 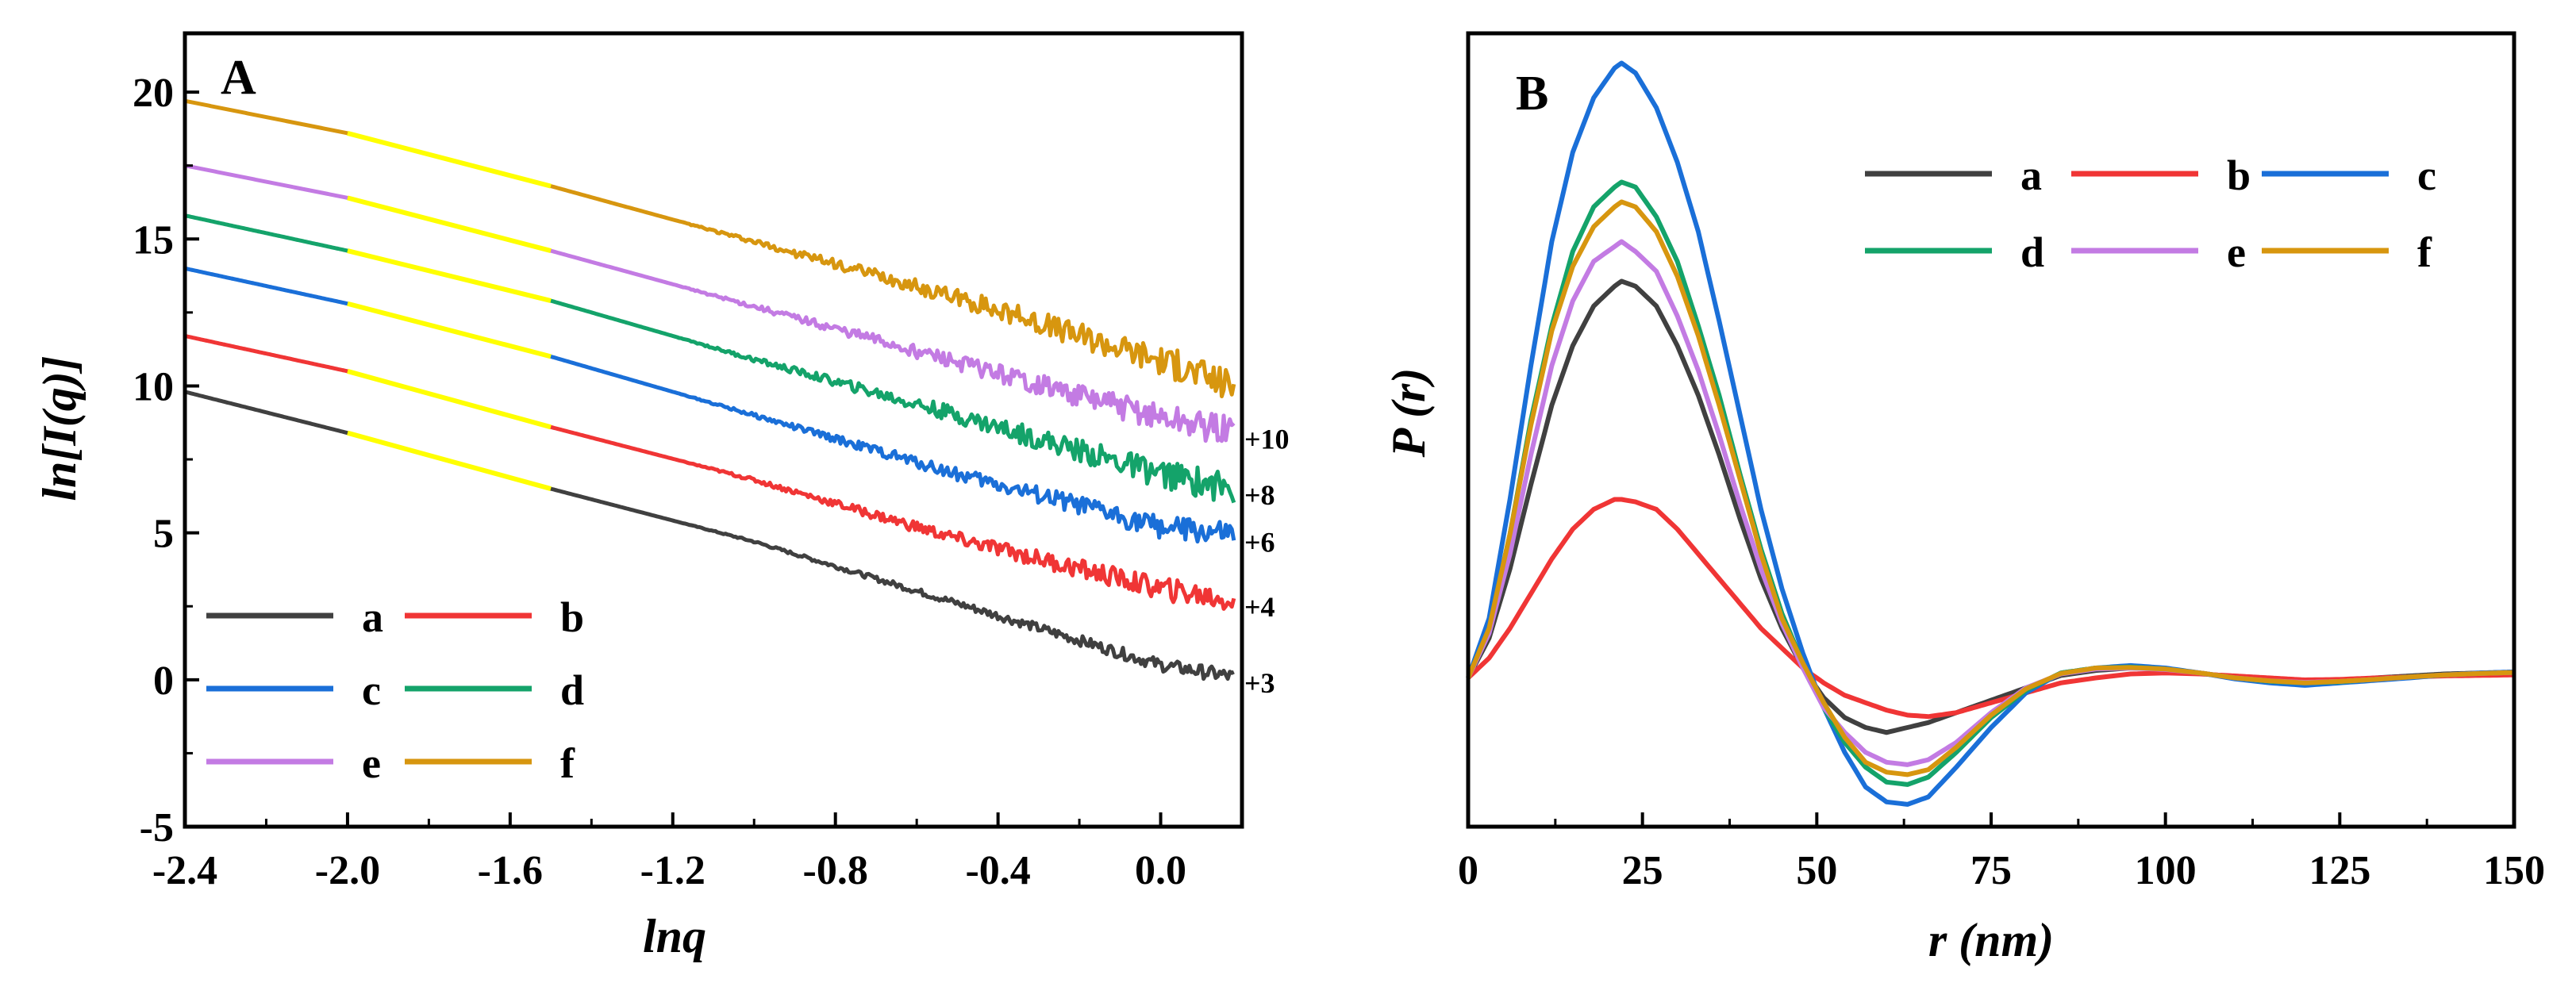 I want to click on panel-b-xlabel: r (nm), so click(x=1991, y=940).